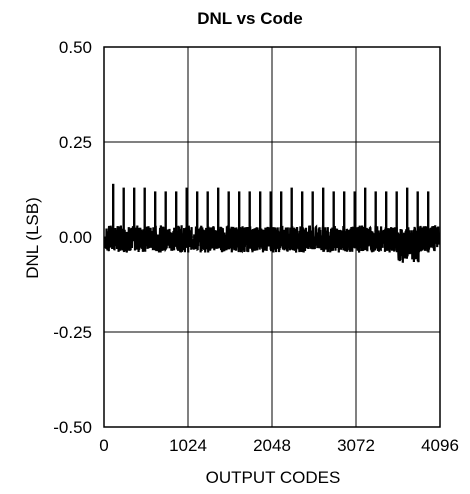 The image size is (470, 494). I want to click on y-tick-label: -0.25, so click(72, 332).